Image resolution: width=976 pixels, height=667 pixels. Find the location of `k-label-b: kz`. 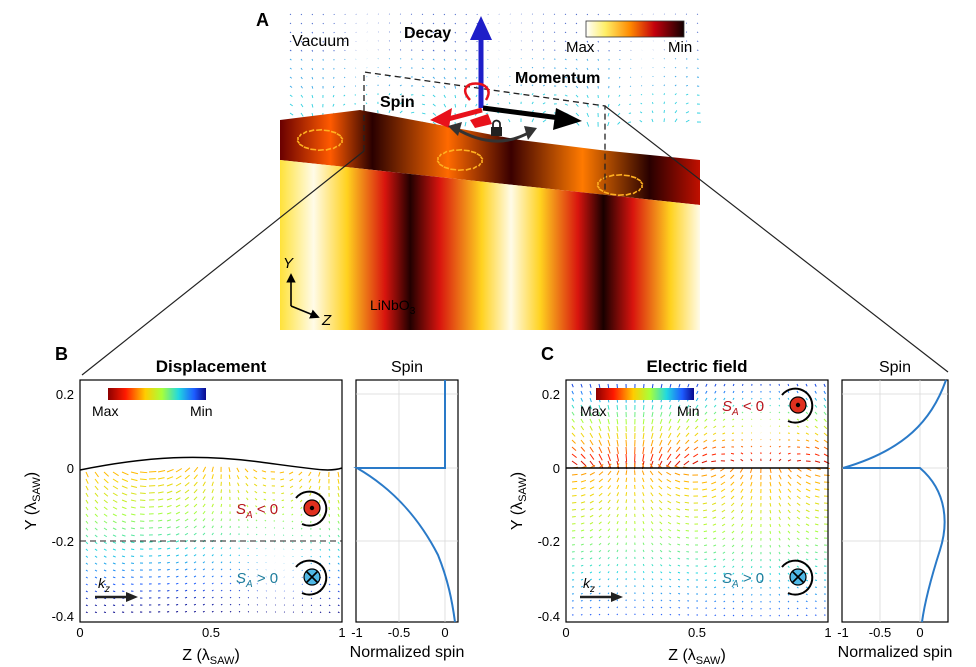

k-label-b: kz is located at coordinates (104, 585).